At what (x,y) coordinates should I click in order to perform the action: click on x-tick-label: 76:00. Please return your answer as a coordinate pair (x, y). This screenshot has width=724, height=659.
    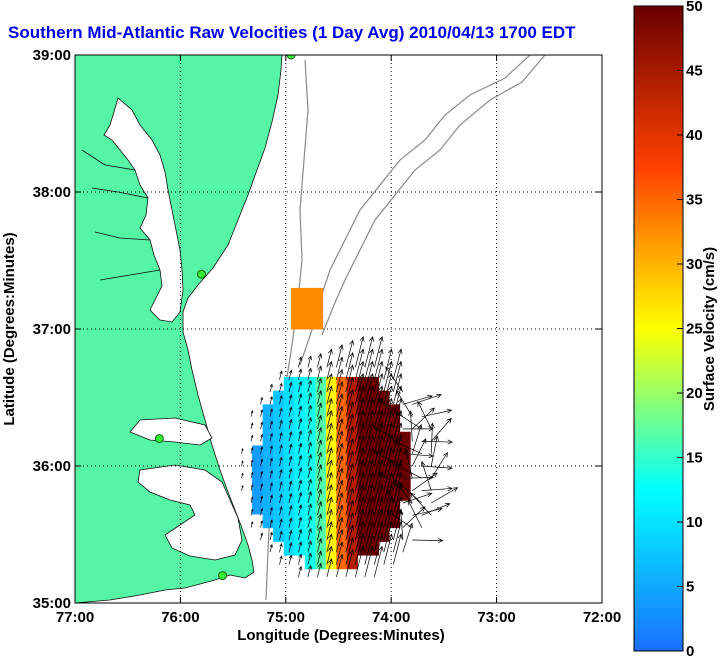
    Looking at the image, I should click on (180, 617).